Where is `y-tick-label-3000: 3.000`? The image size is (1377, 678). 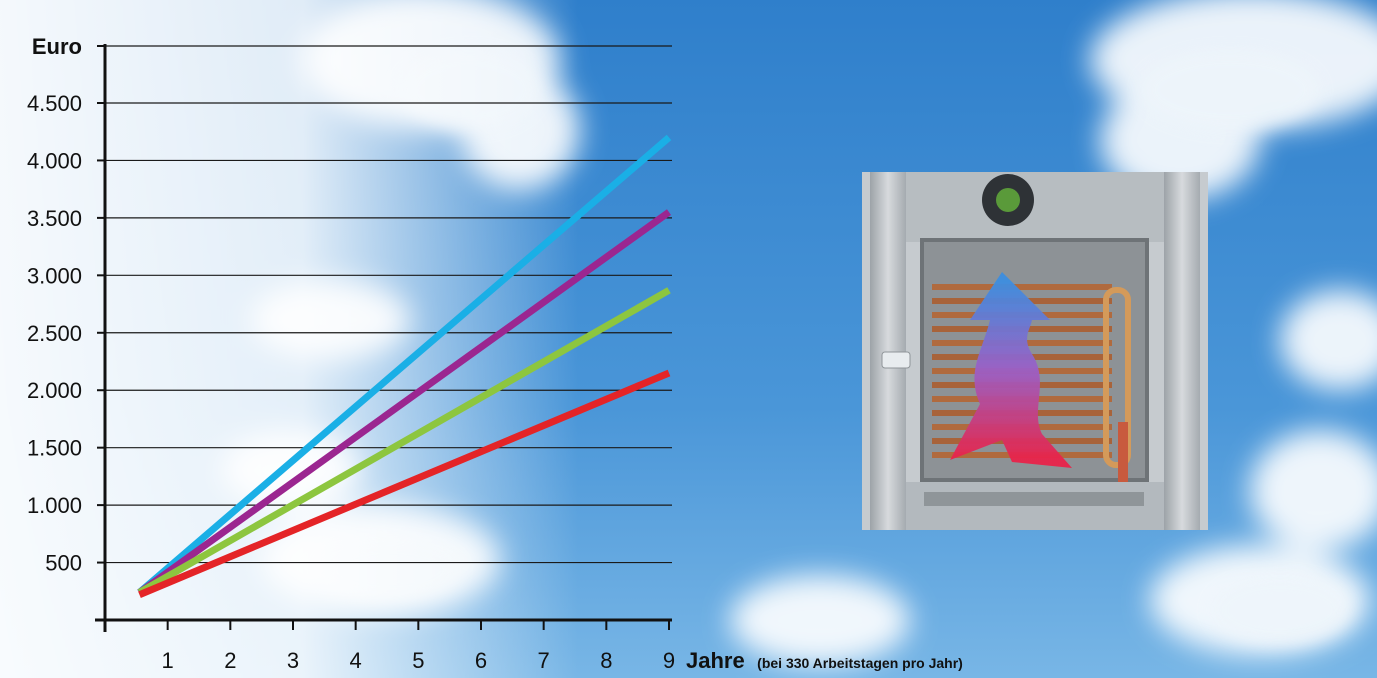 y-tick-label-3000: 3.000 is located at coordinates (54, 275).